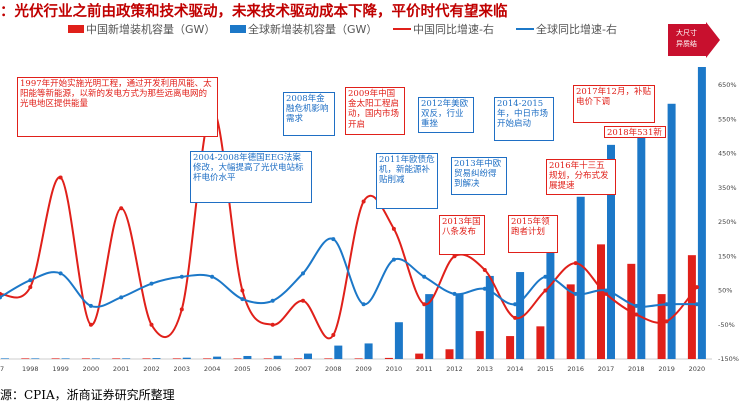  Describe the element at coordinates (575, 263) in the screenshot. I see `point-china-2016` at that location.